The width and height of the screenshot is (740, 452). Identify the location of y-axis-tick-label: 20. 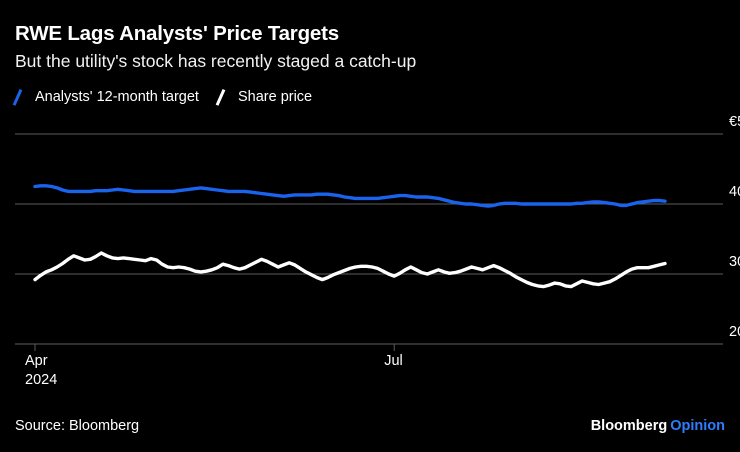
(734, 332).